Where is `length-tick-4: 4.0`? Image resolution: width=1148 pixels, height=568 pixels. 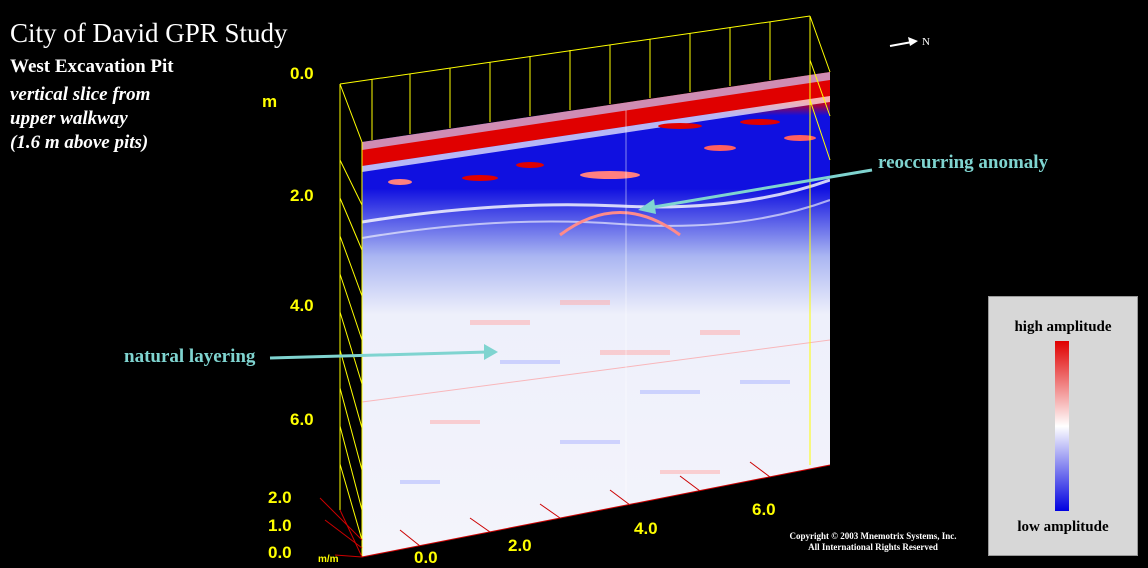
length-tick-4: 4.0 is located at coordinates (646, 528).